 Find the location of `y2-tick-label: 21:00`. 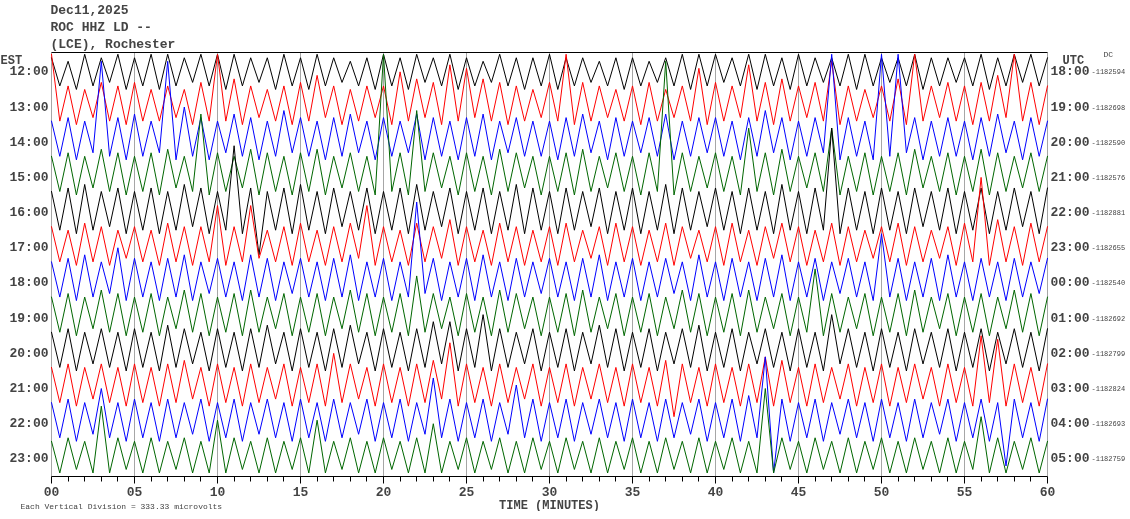

y2-tick-label: 21:00 is located at coordinates (1070, 177).